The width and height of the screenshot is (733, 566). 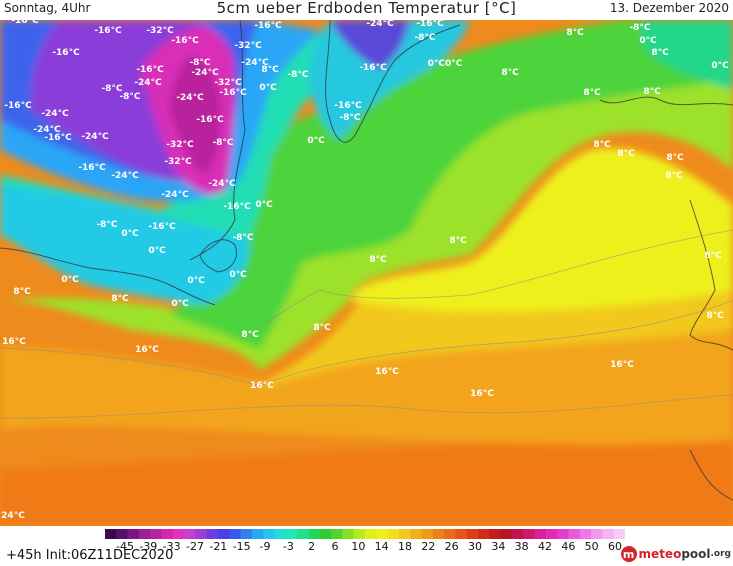 What do you see at coordinates (498, 546) in the screenshot?
I see `color-scale-tick: 34` at bounding box center [498, 546].